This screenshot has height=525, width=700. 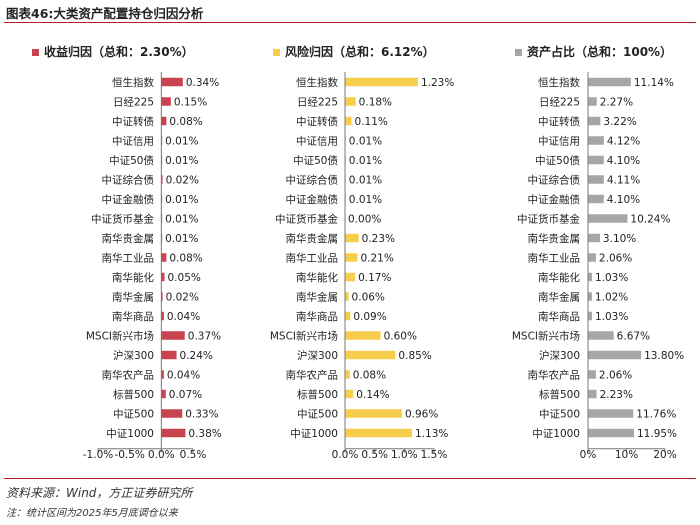 I want to click on value-label: 3.22%, so click(x=619, y=122).